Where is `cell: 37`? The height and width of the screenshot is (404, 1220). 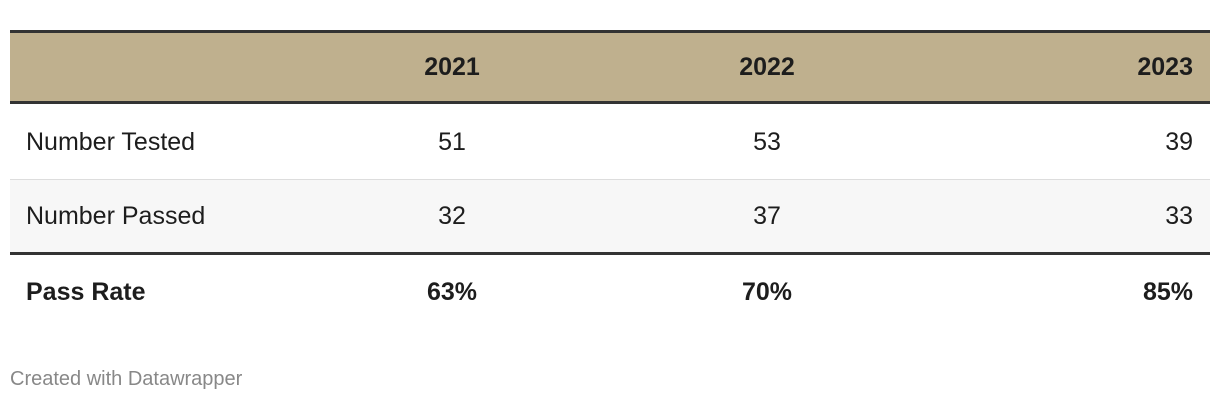 cell: 37 is located at coordinates (767, 216).